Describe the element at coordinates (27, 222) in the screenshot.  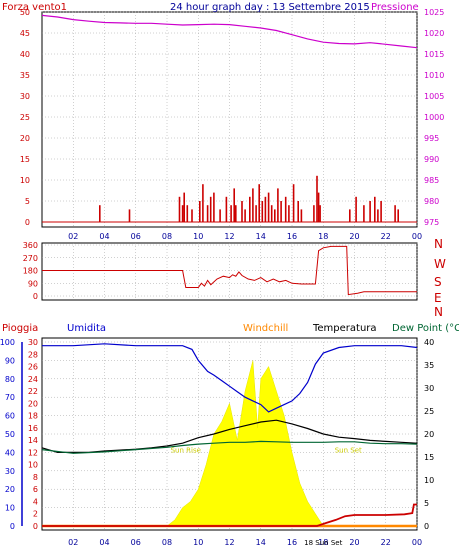
I see `wind-y-tick: 0` at that location.